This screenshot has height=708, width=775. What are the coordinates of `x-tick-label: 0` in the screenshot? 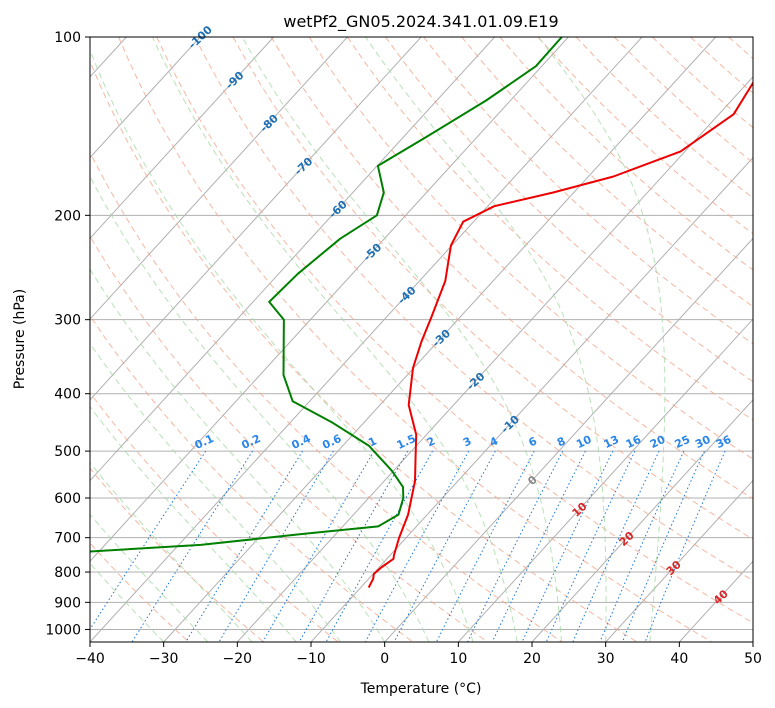 It's located at (384, 659).